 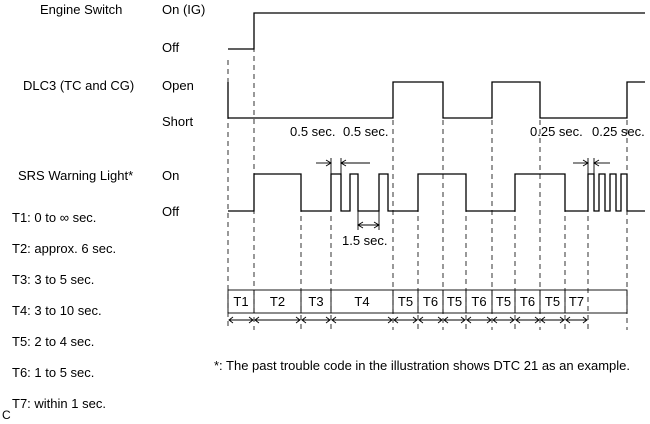 I want to click on duration-1-5-sec: 1.5 sec., so click(x=365, y=240).